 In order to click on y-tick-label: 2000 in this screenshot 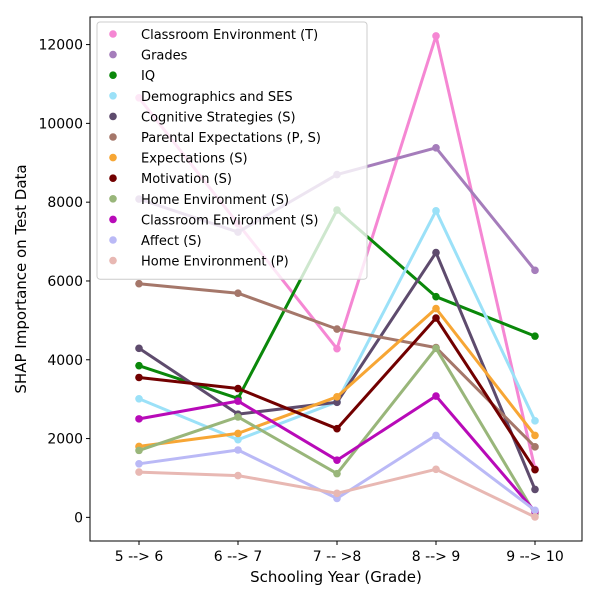, I will do `click(65, 440)`.